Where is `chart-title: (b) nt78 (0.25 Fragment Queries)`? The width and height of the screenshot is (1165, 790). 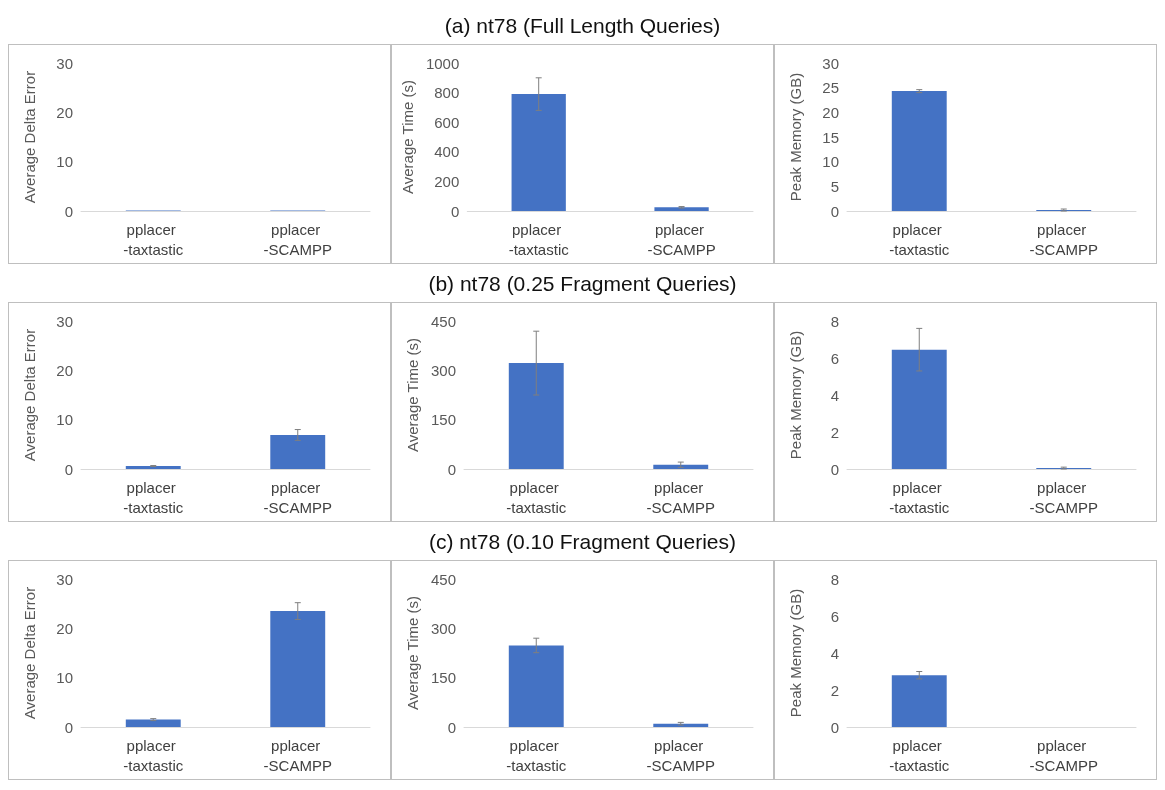
chart-title: (b) nt78 (0.25 Fragment Queries) is located at coordinates (582, 284).